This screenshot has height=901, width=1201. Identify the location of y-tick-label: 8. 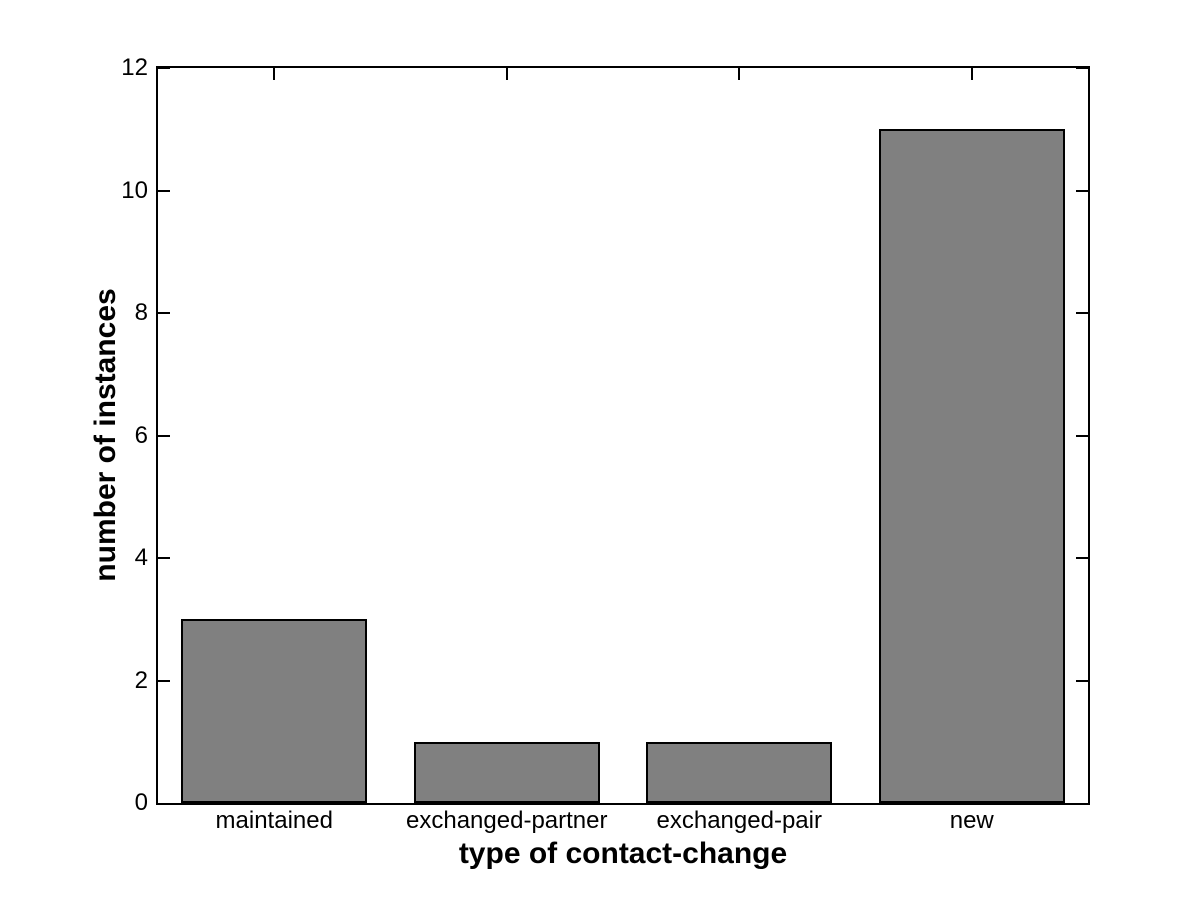
(141, 312).